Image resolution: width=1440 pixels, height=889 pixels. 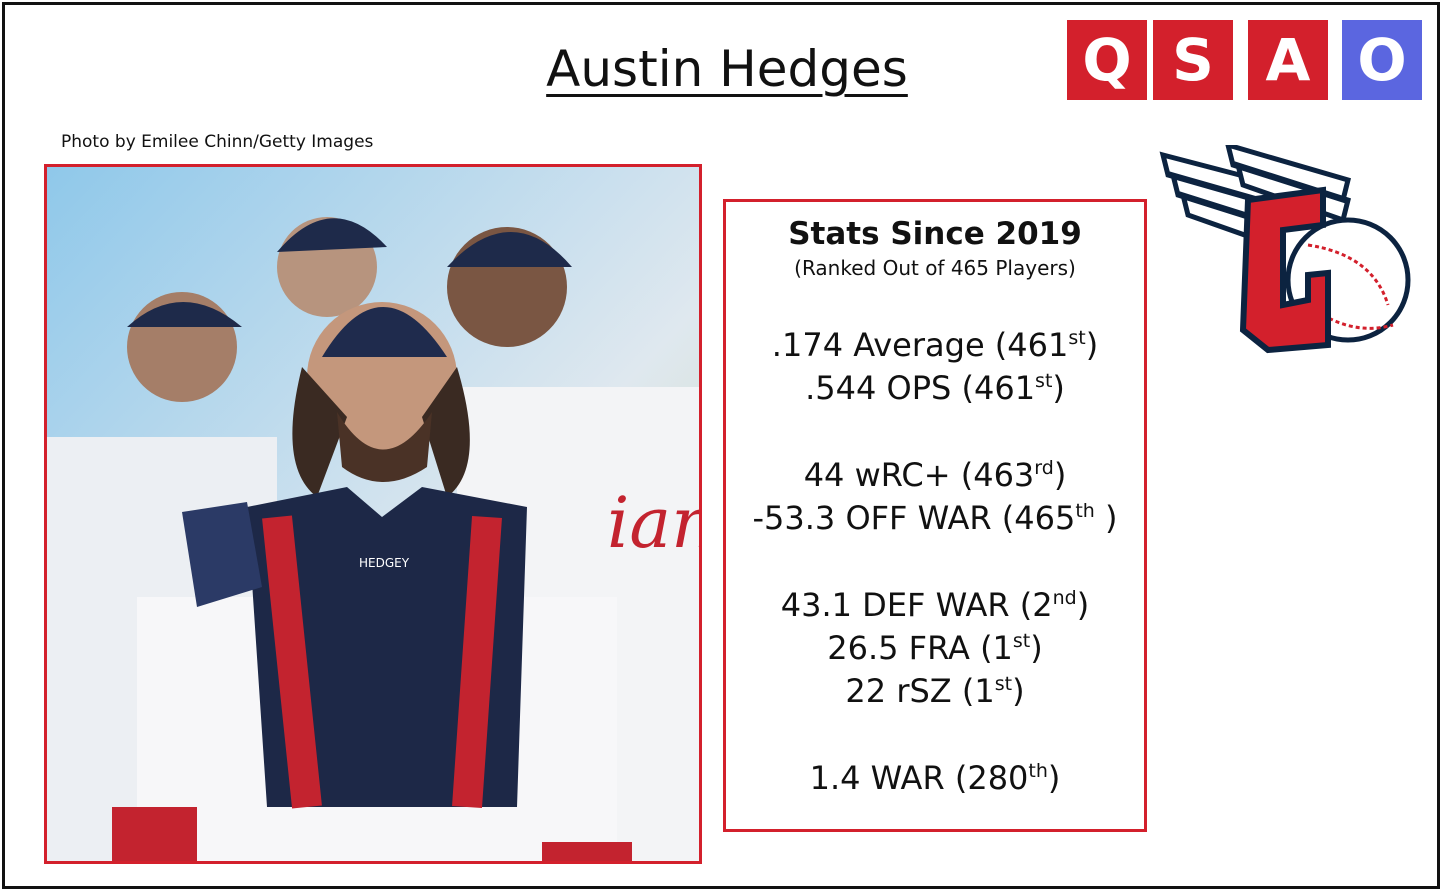 I want to click on stat-text: 22 rSZ (1, so click(x=920, y=691).